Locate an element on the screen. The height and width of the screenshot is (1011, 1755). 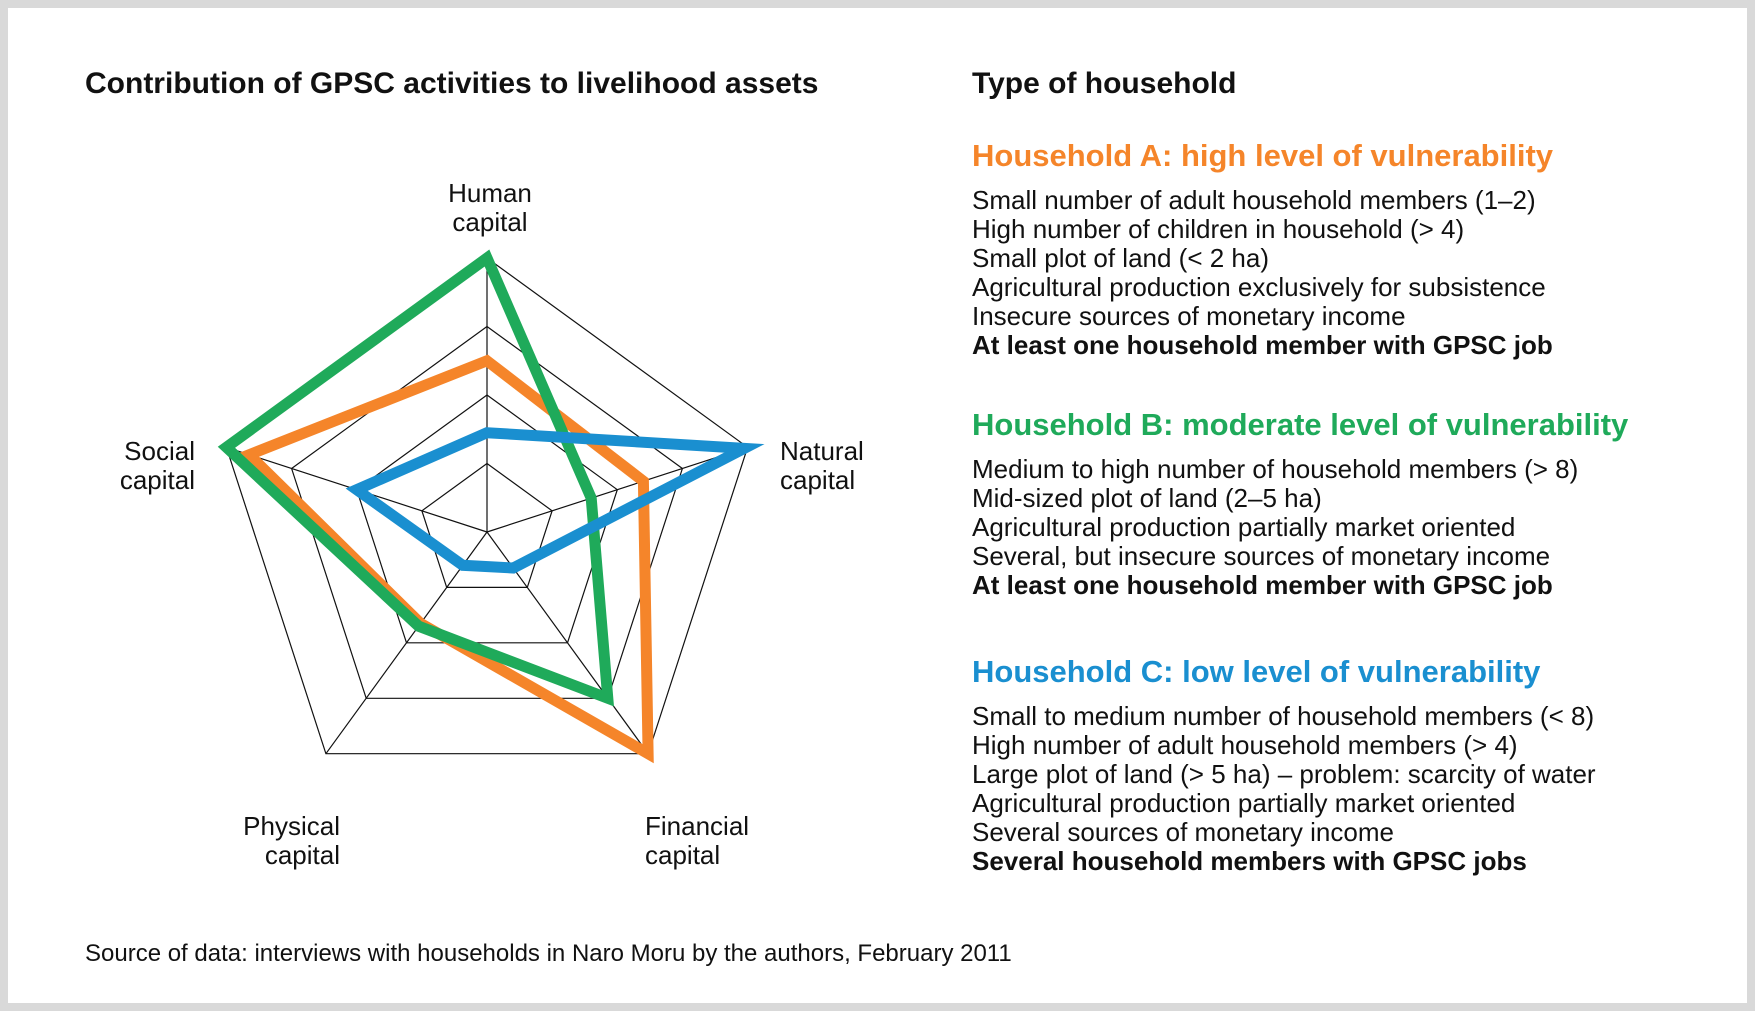
list-item: Small plot of land (< 2 ha) is located at coordinates (1120, 258).